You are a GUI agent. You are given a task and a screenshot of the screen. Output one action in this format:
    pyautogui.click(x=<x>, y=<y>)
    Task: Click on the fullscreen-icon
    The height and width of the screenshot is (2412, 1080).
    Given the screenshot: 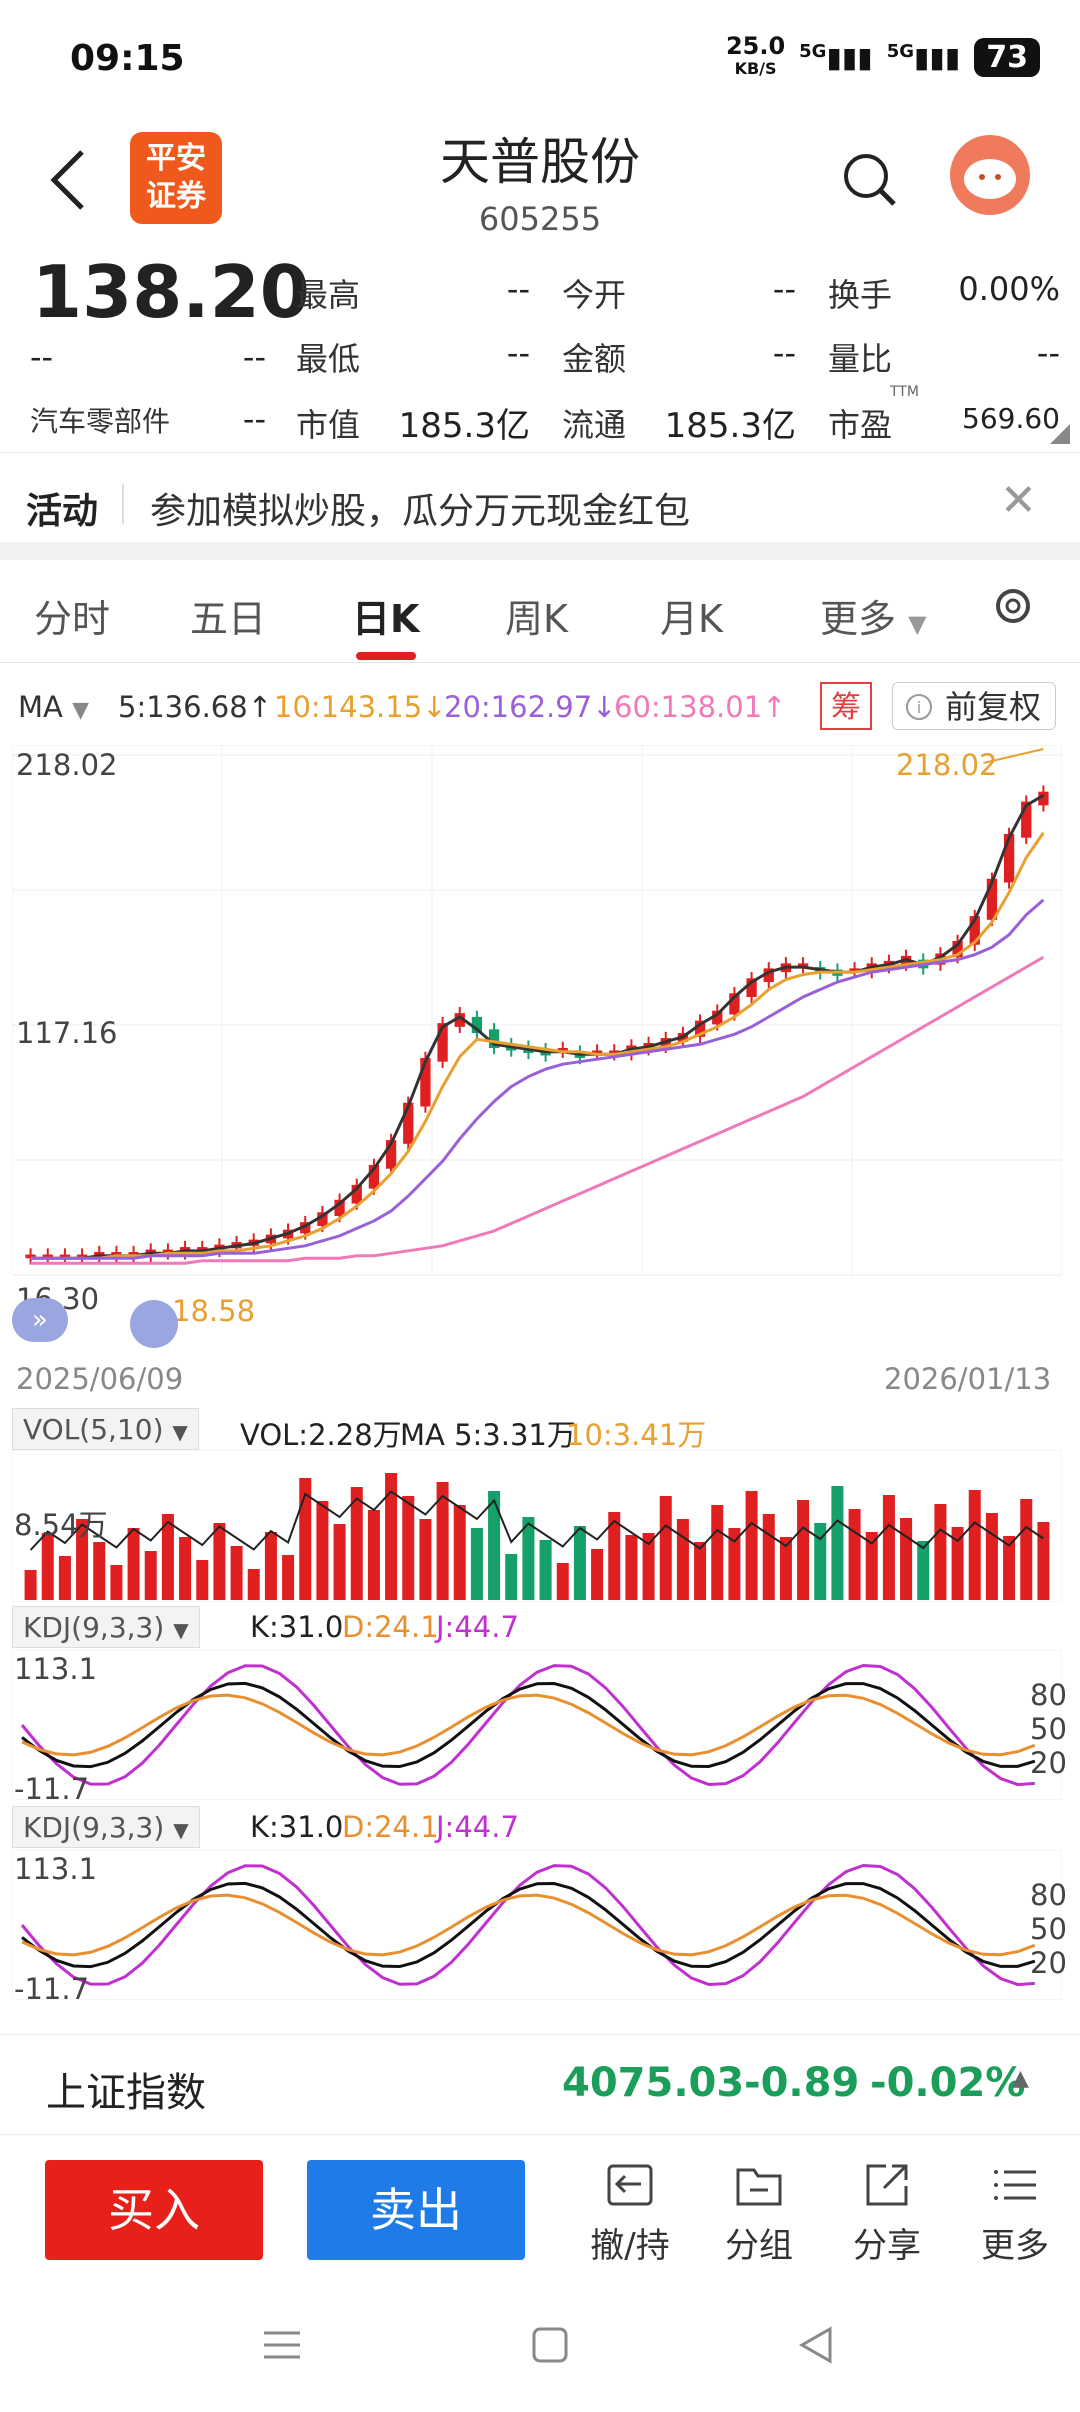 What is the action you would take?
    pyautogui.click(x=154, y=1324)
    